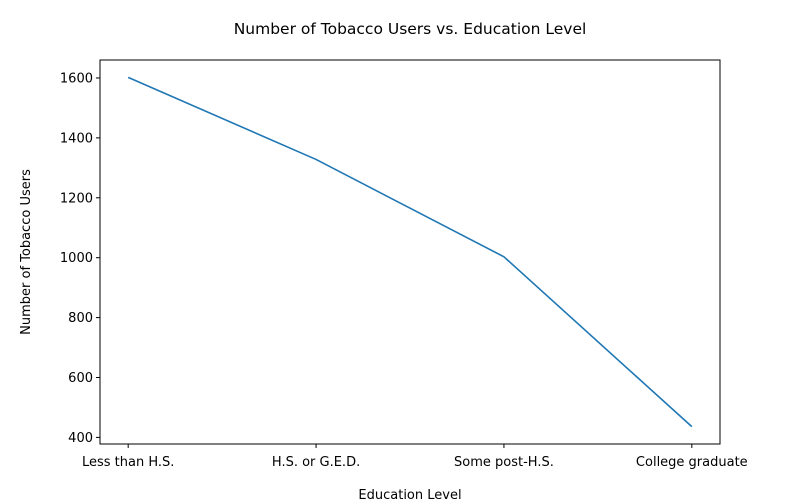 The height and width of the screenshot is (500, 800). I want to click on x-axis-label: Education Level, so click(409, 494).